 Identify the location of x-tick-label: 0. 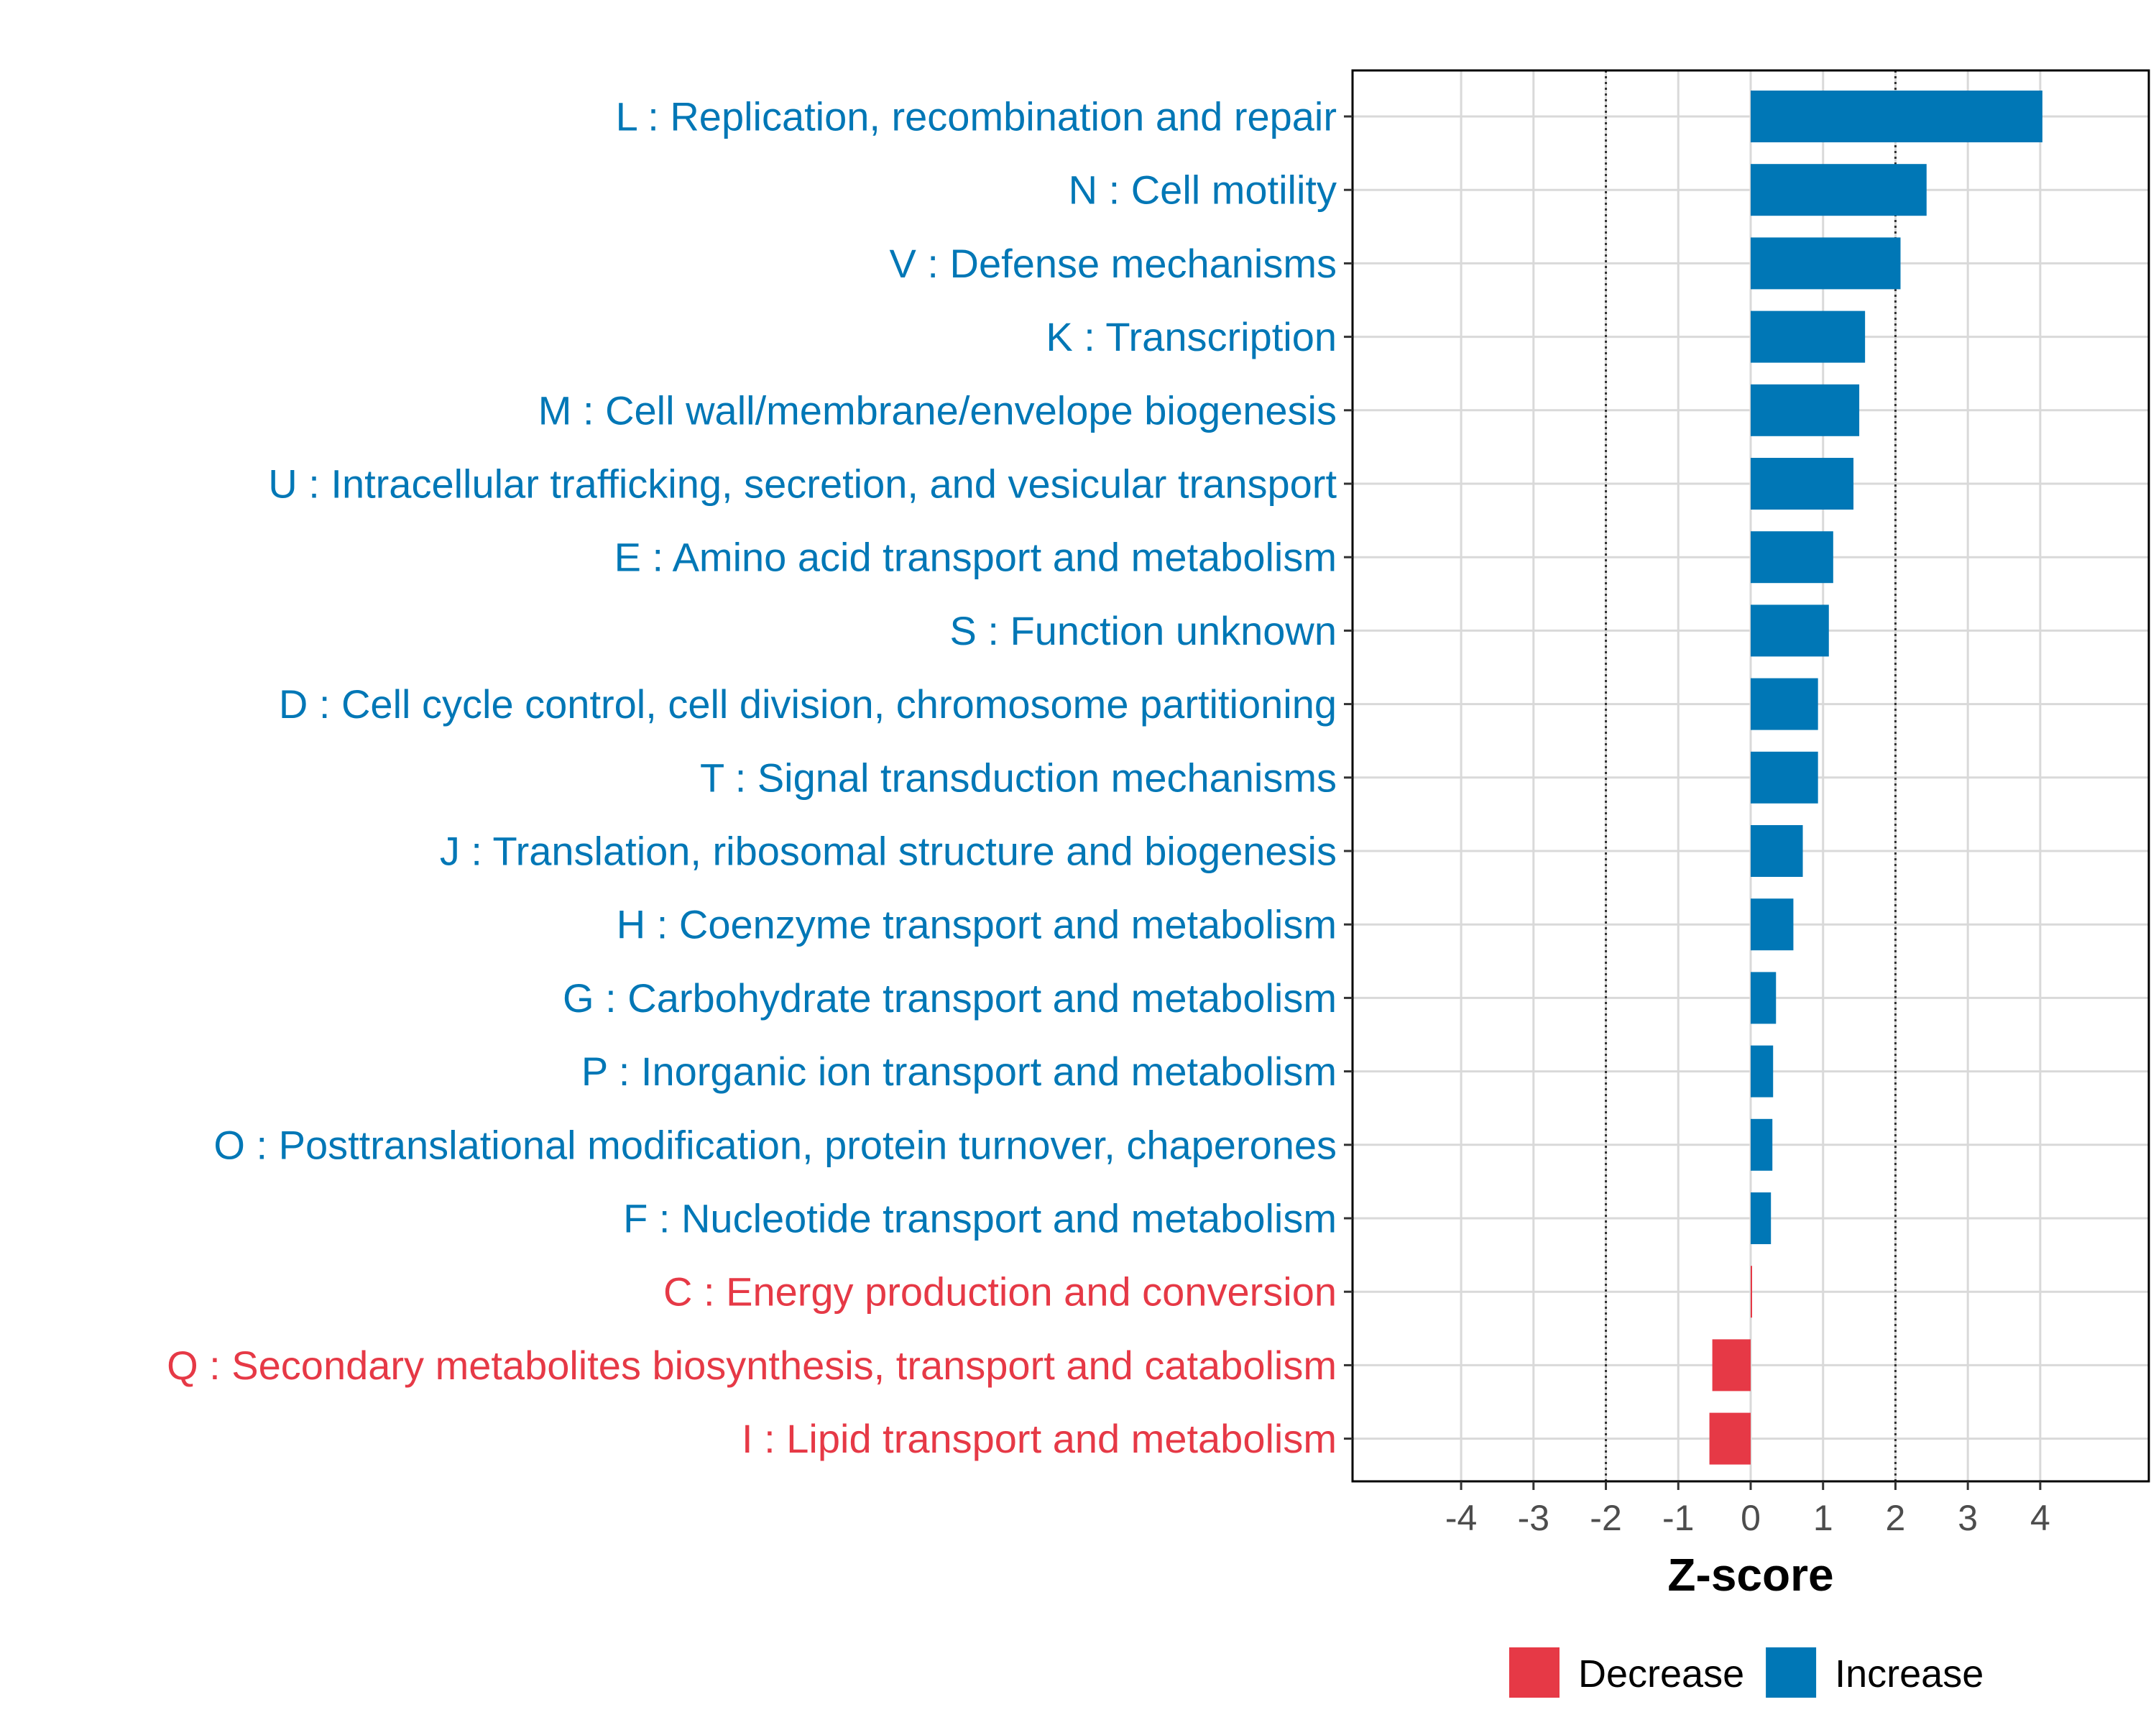
(1751, 1518).